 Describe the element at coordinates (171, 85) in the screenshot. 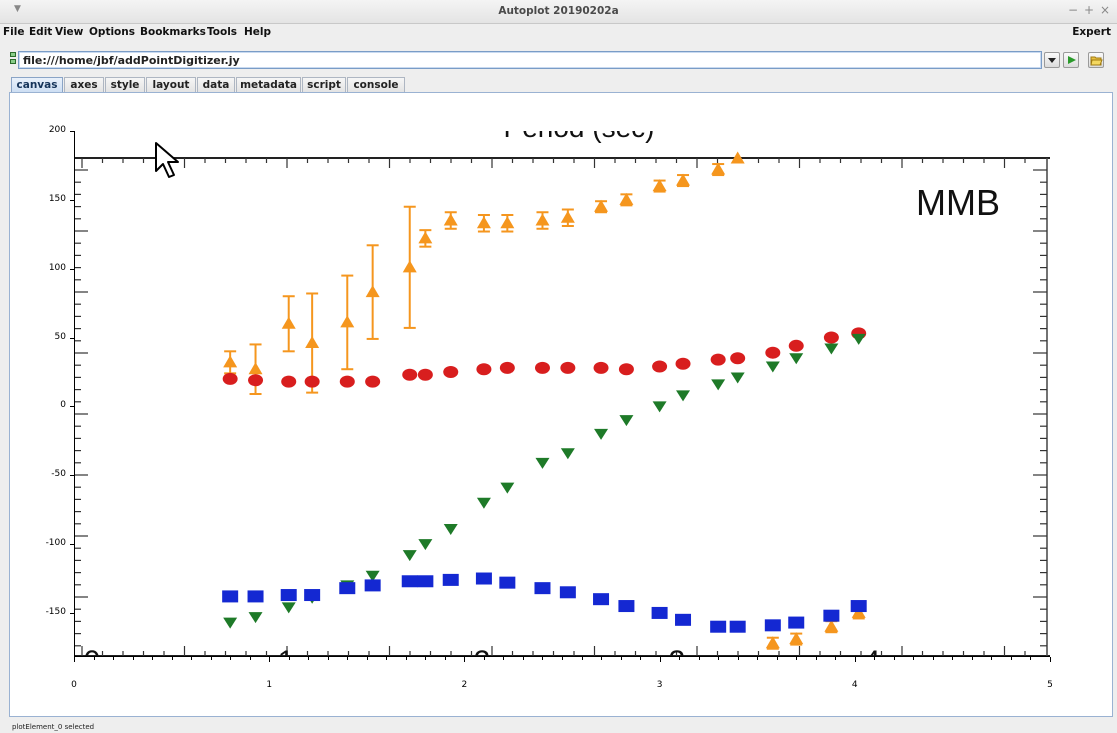

I see `tab-layout: layout` at that location.